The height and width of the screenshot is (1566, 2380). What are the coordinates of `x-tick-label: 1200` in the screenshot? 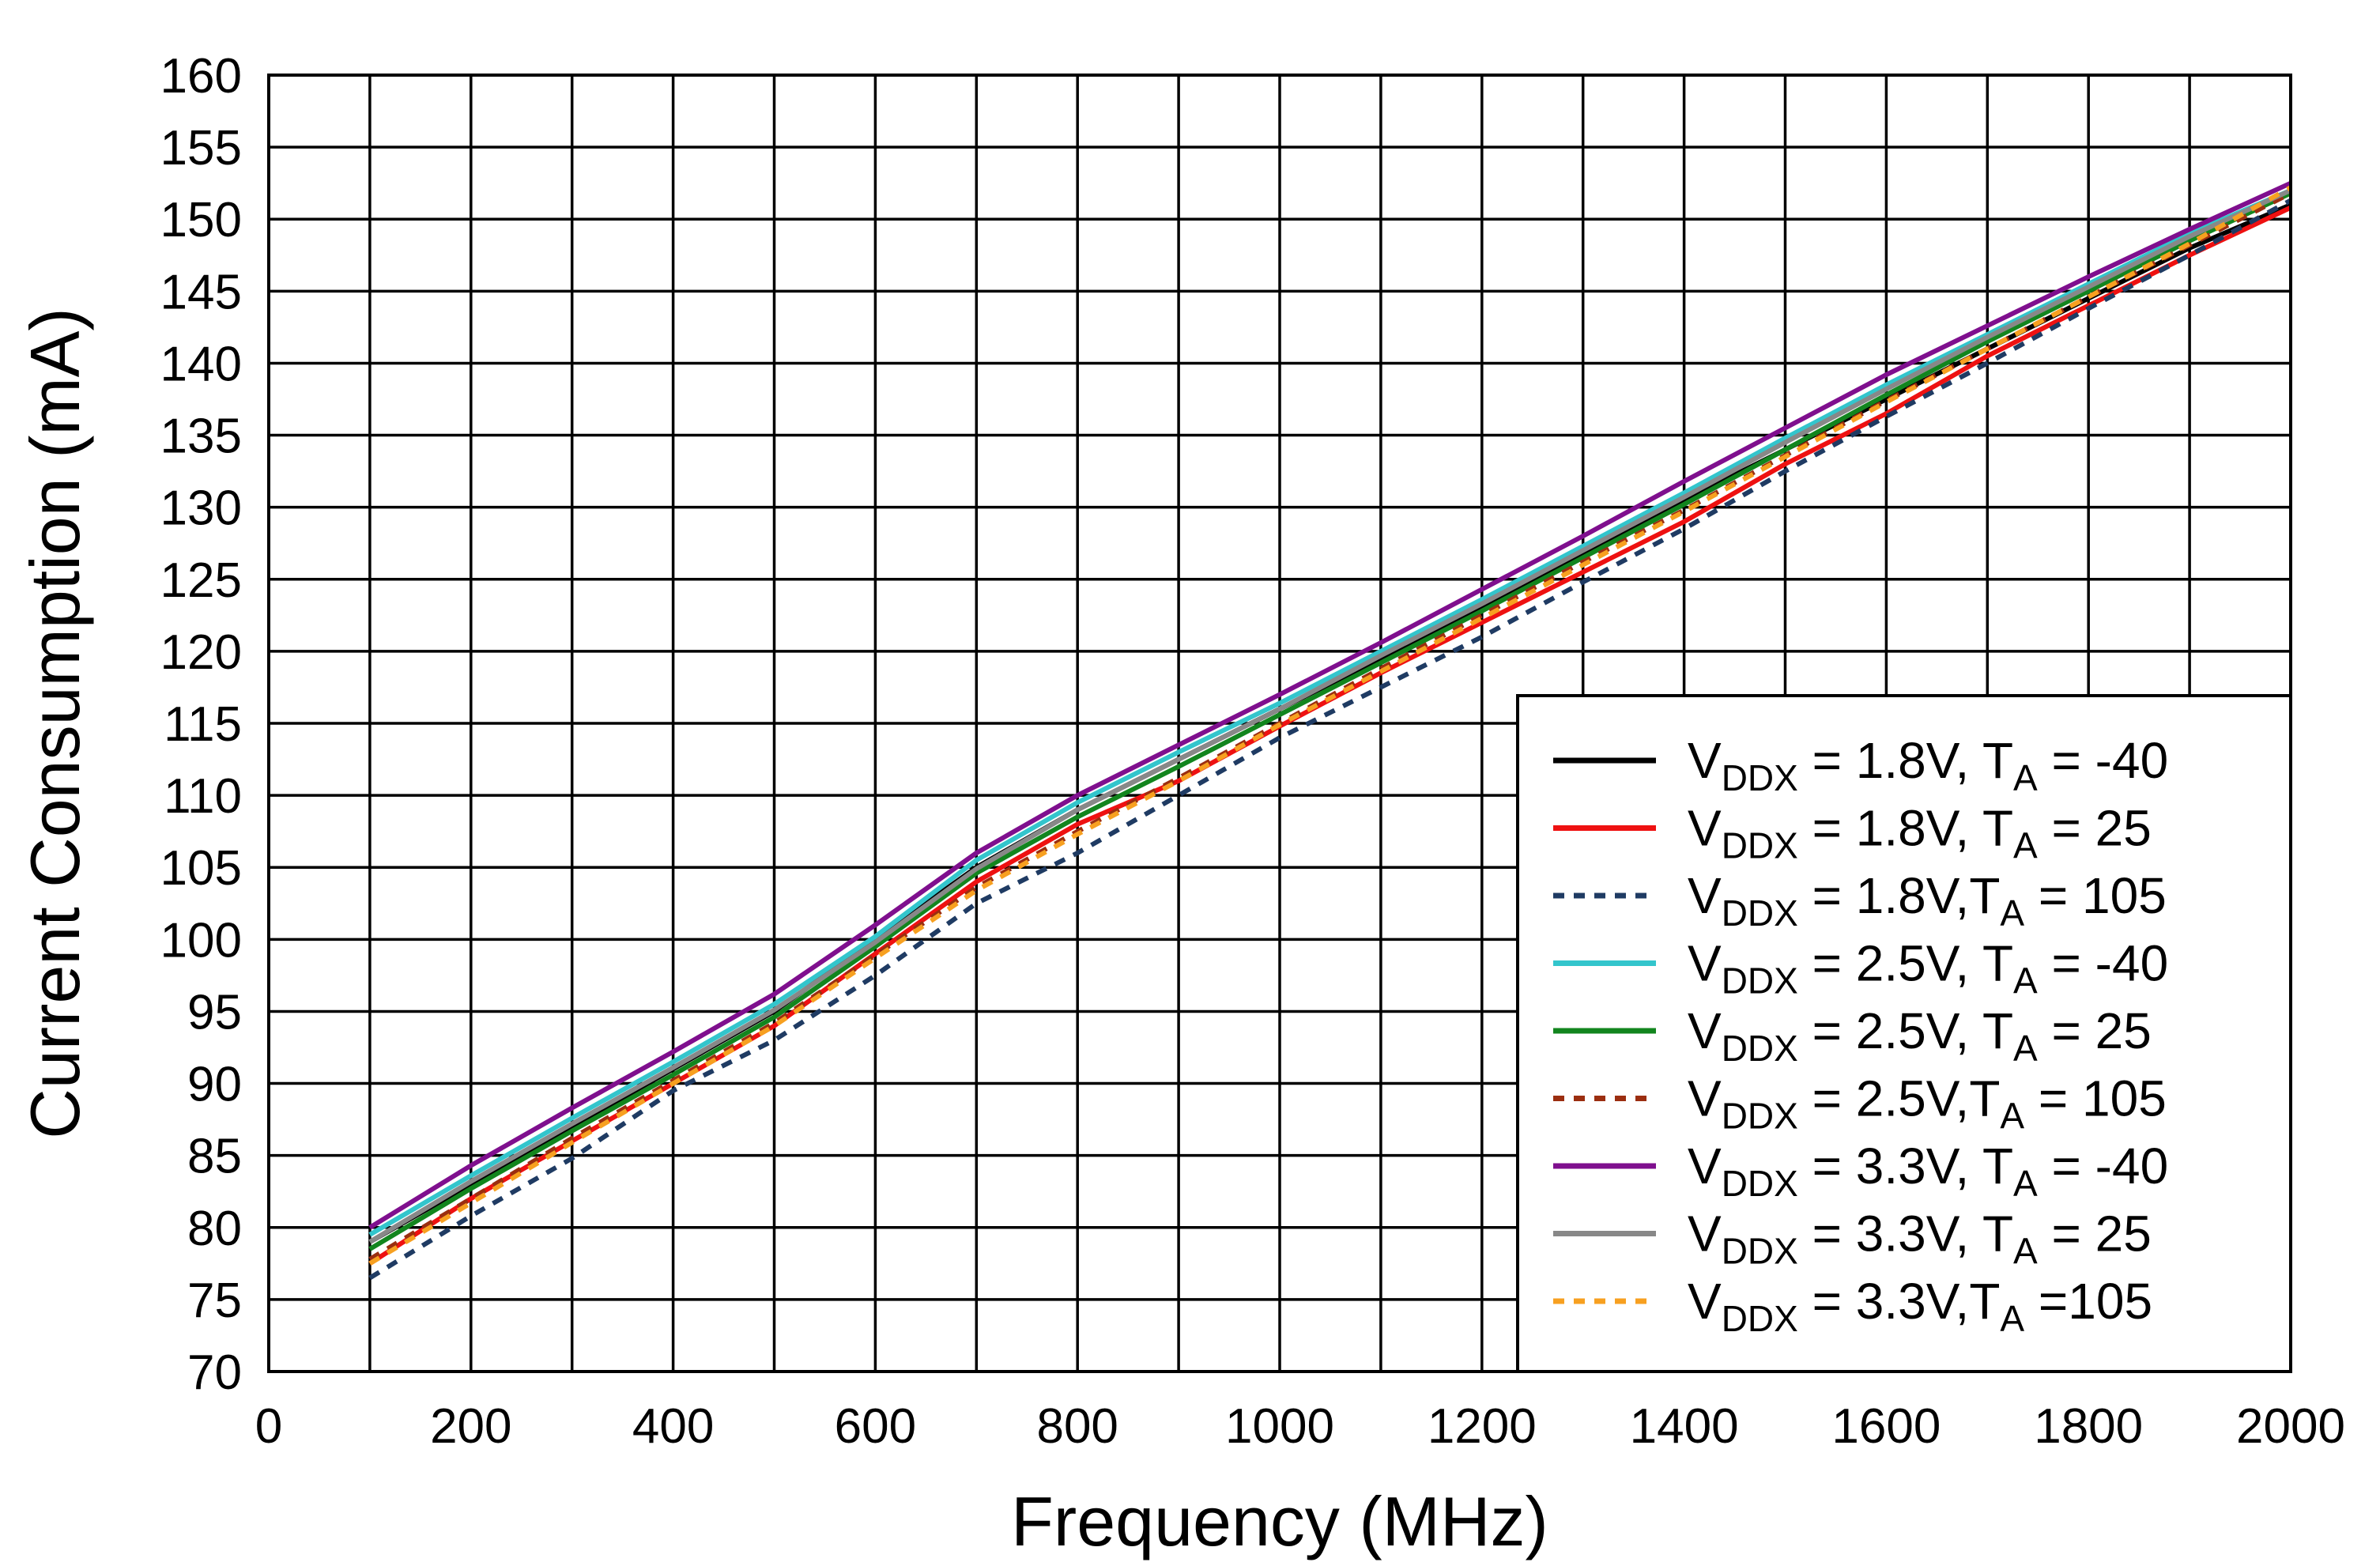 It's located at (1482, 1426).